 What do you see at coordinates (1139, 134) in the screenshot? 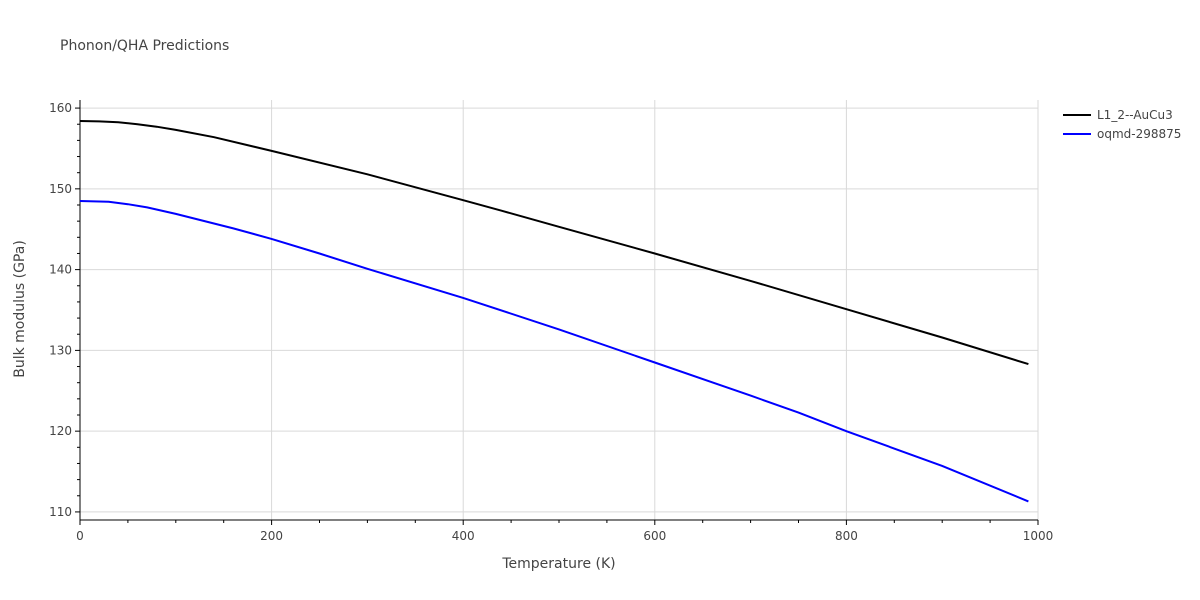
I see `legend-label-2: oqmd-298875` at bounding box center [1139, 134].